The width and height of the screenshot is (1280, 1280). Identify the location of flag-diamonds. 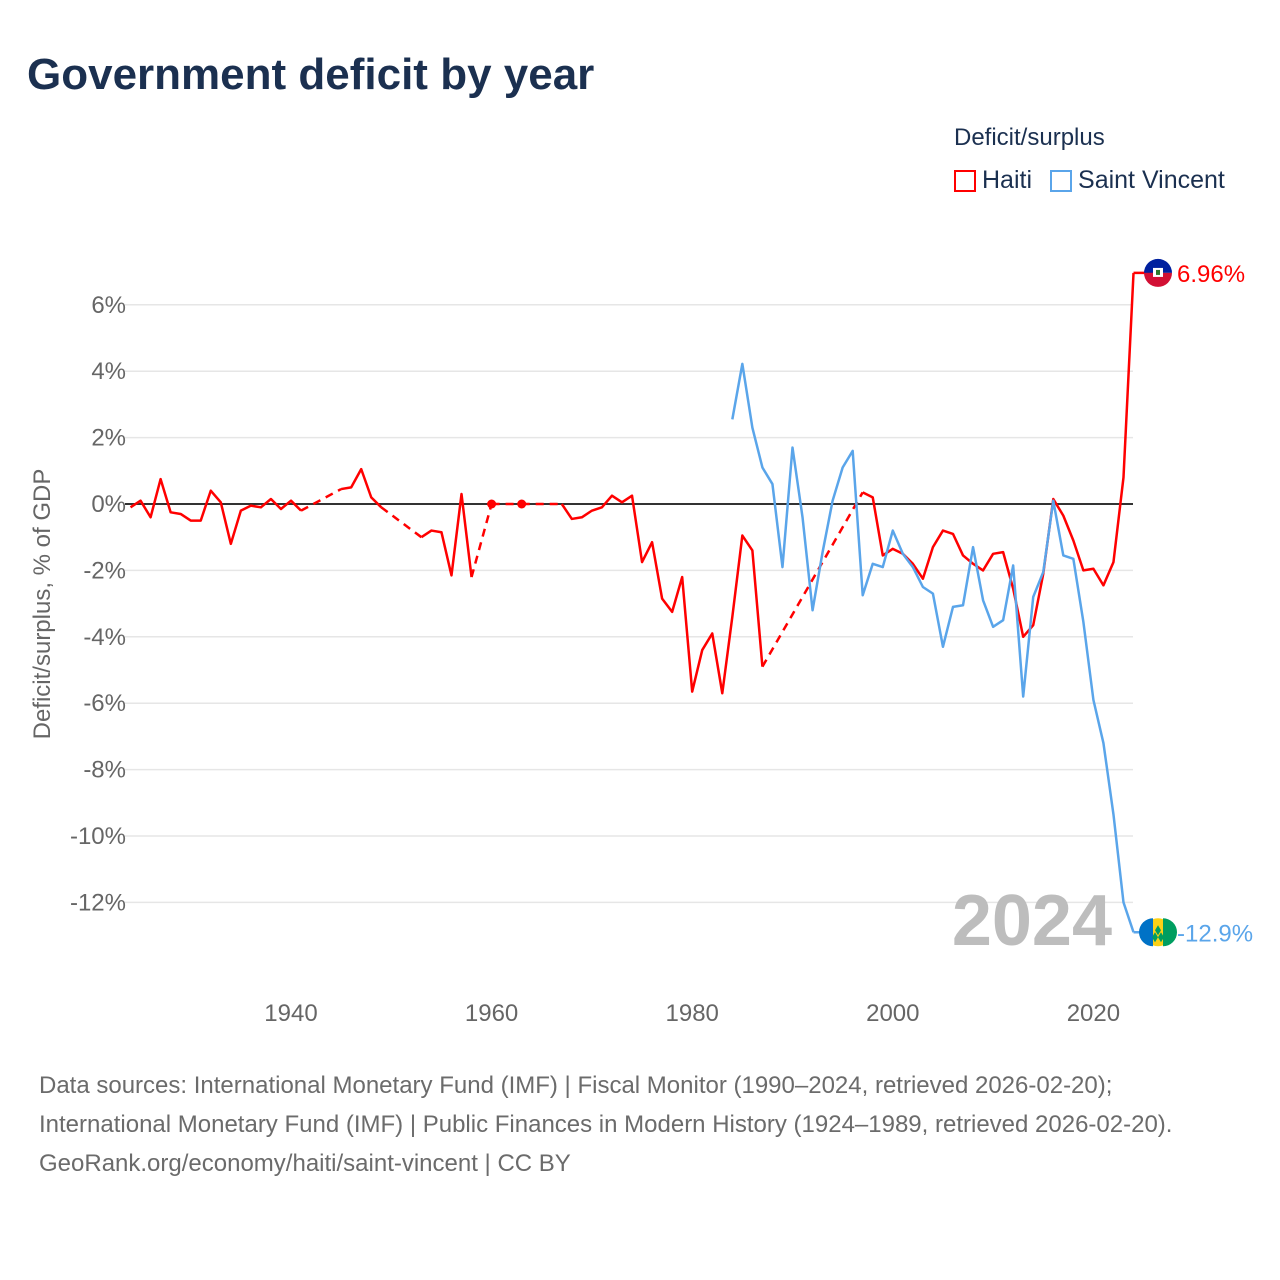
(1158, 934).